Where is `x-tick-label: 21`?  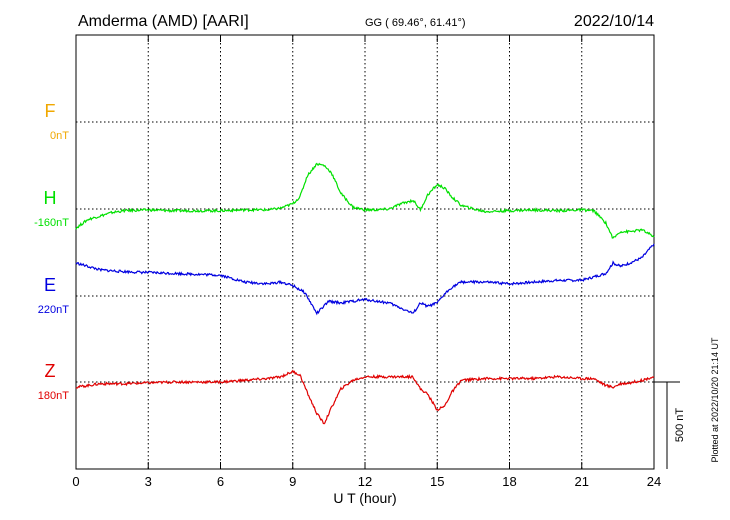 x-tick-label: 21 is located at coordinates (582, 481).